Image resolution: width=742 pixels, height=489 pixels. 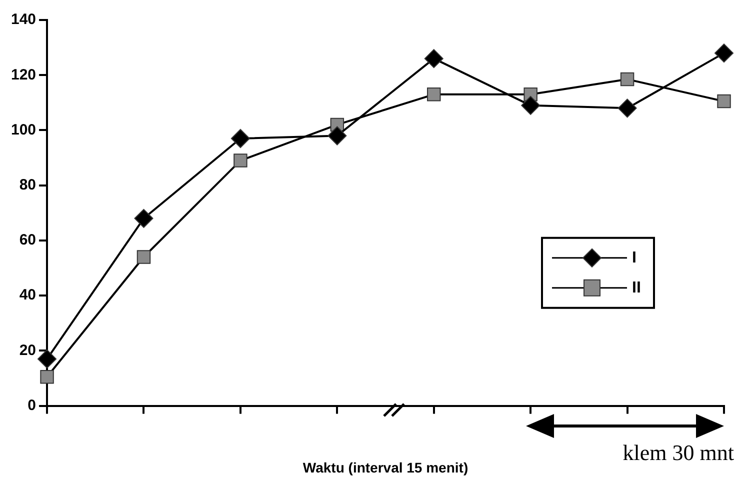 What do you see at coordinates (32, 405) in the screenshot?
I see `y-tick-label: 0` at bounding box center [32, 405].